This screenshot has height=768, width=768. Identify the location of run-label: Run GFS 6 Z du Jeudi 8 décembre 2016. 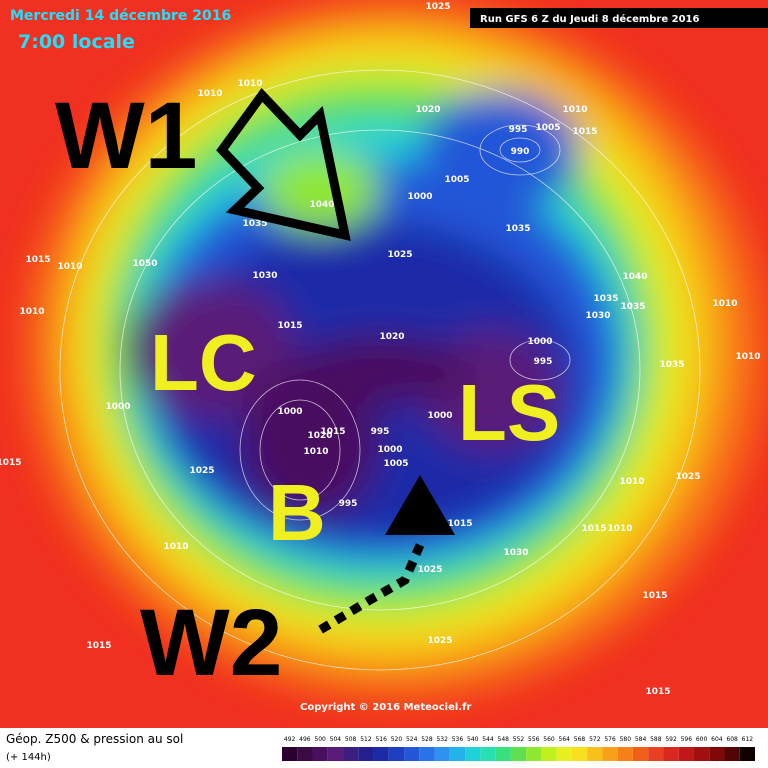
(590, 19).